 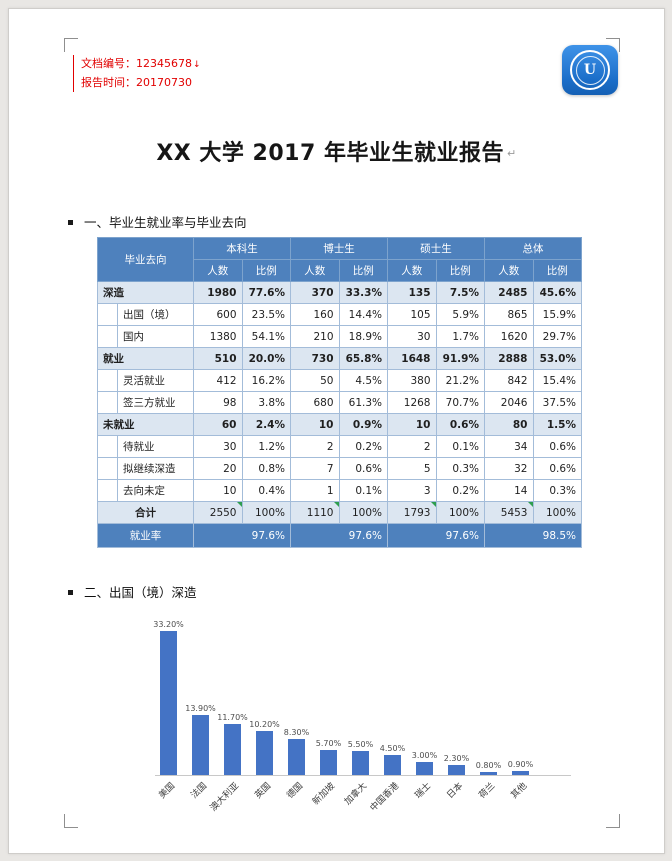 I want to click on bar-value-label: 13.90%, so click(x=200, y=708).